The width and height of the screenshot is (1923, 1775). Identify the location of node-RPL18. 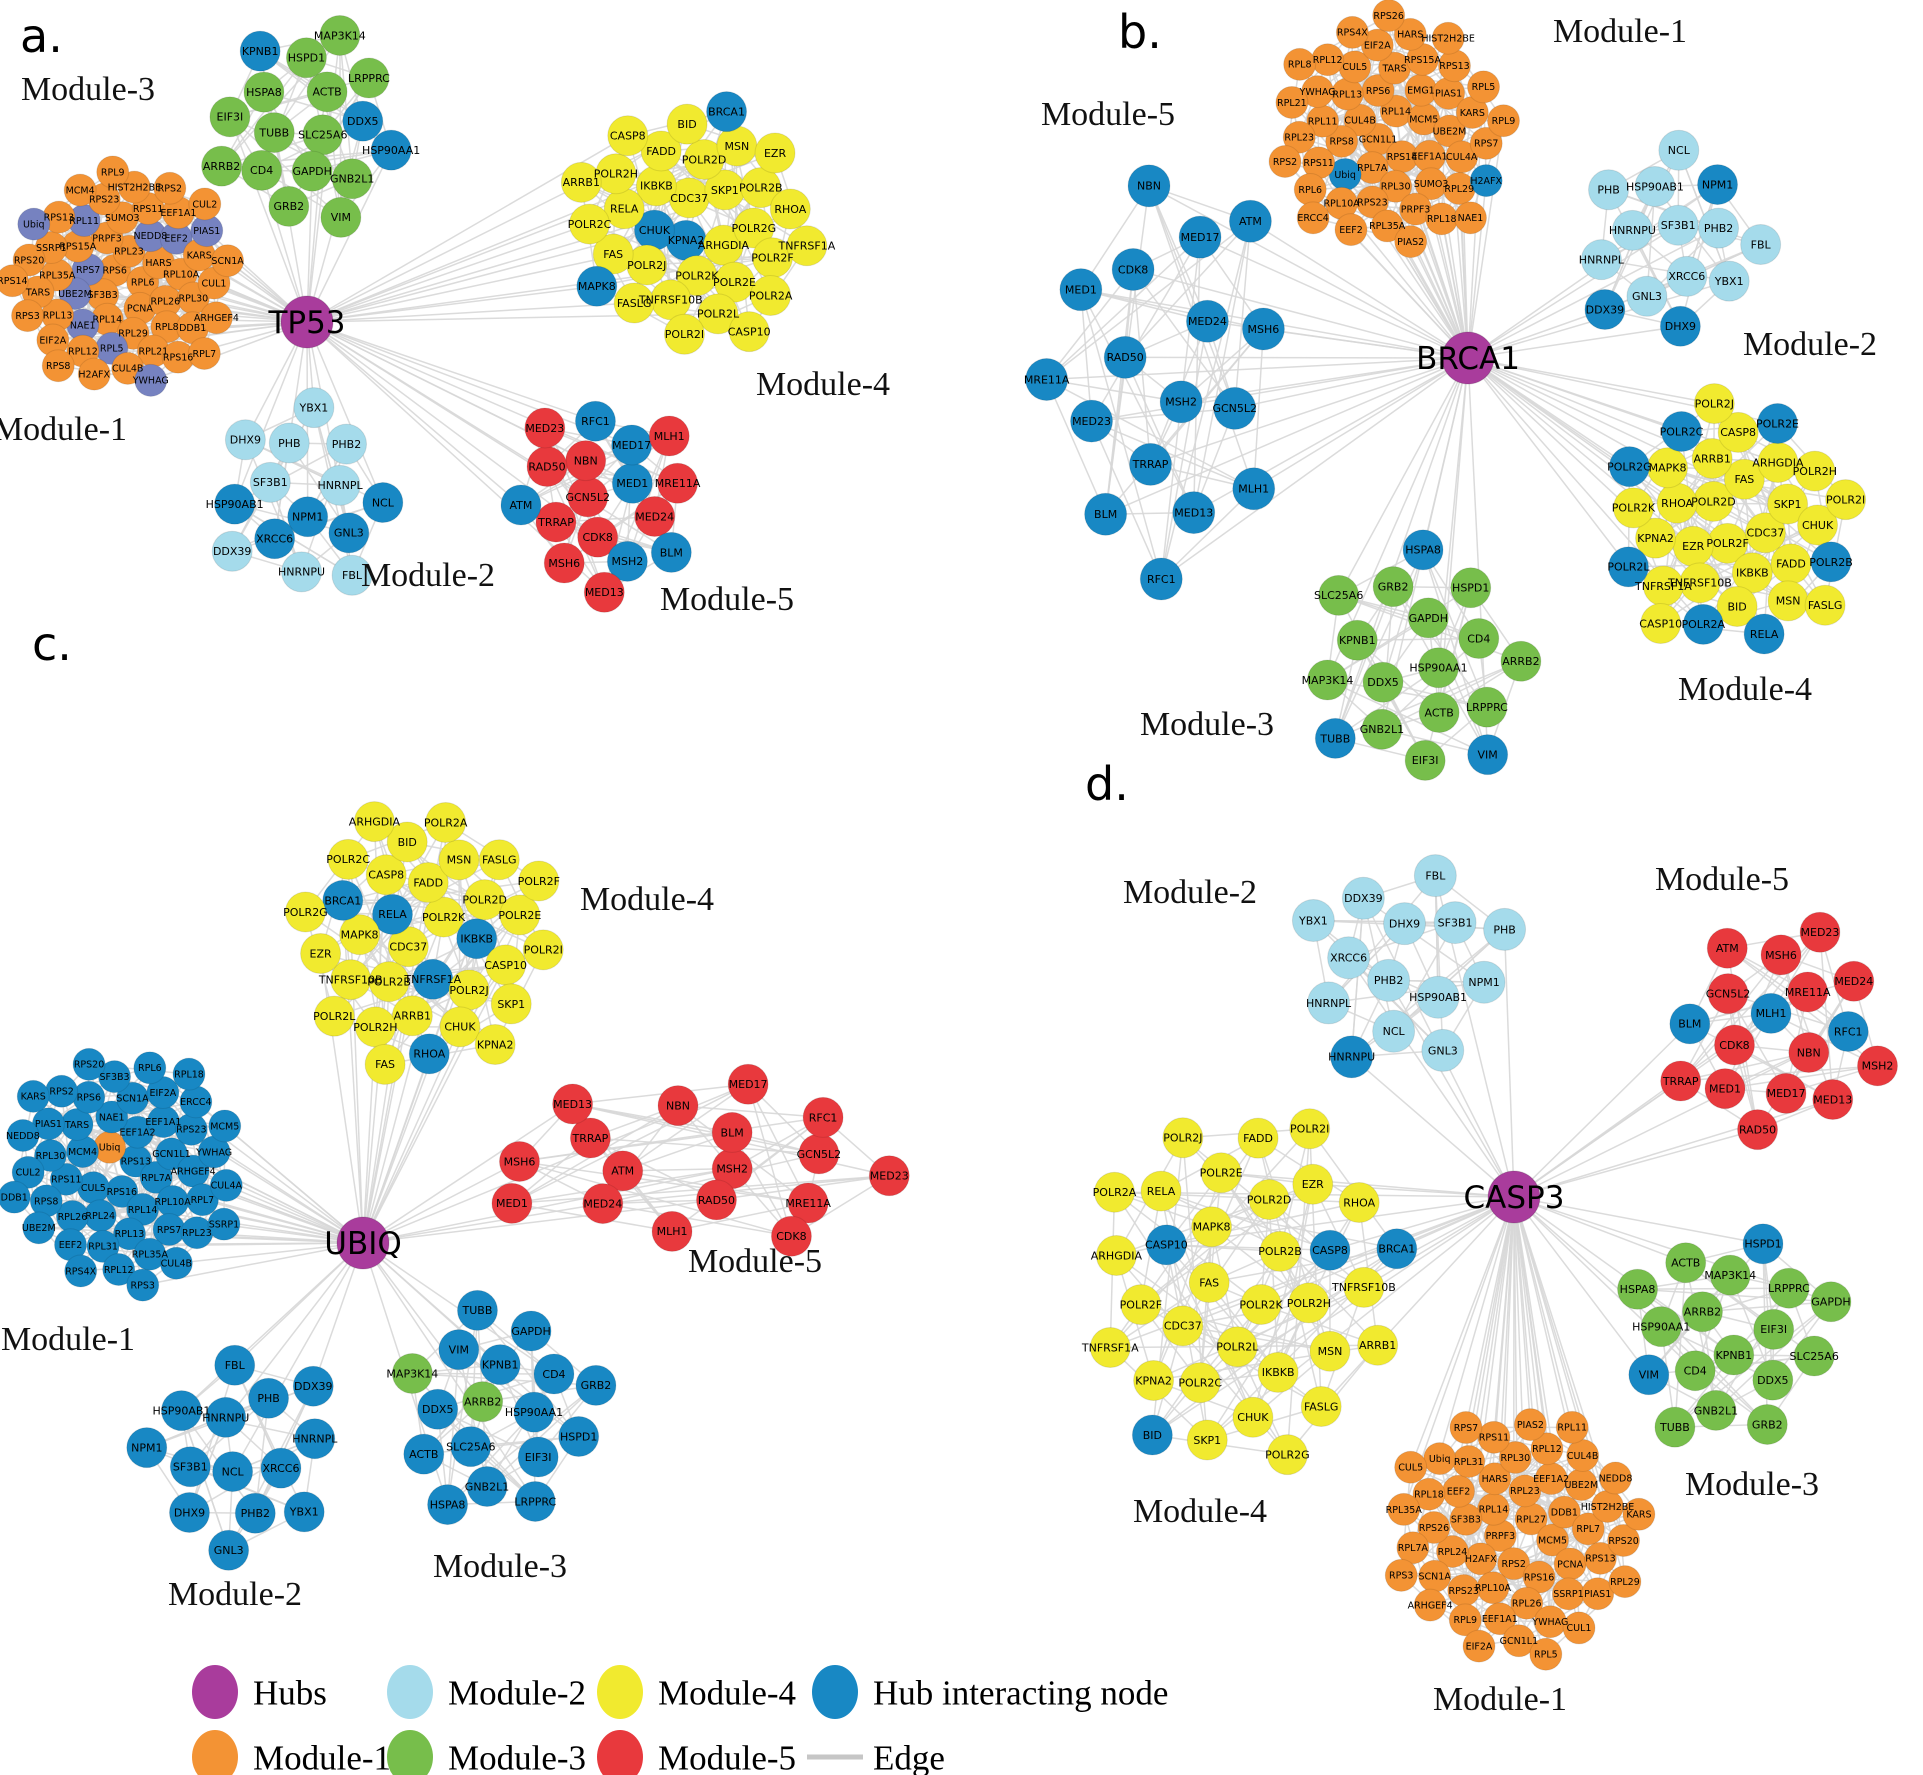
(189, 1074).